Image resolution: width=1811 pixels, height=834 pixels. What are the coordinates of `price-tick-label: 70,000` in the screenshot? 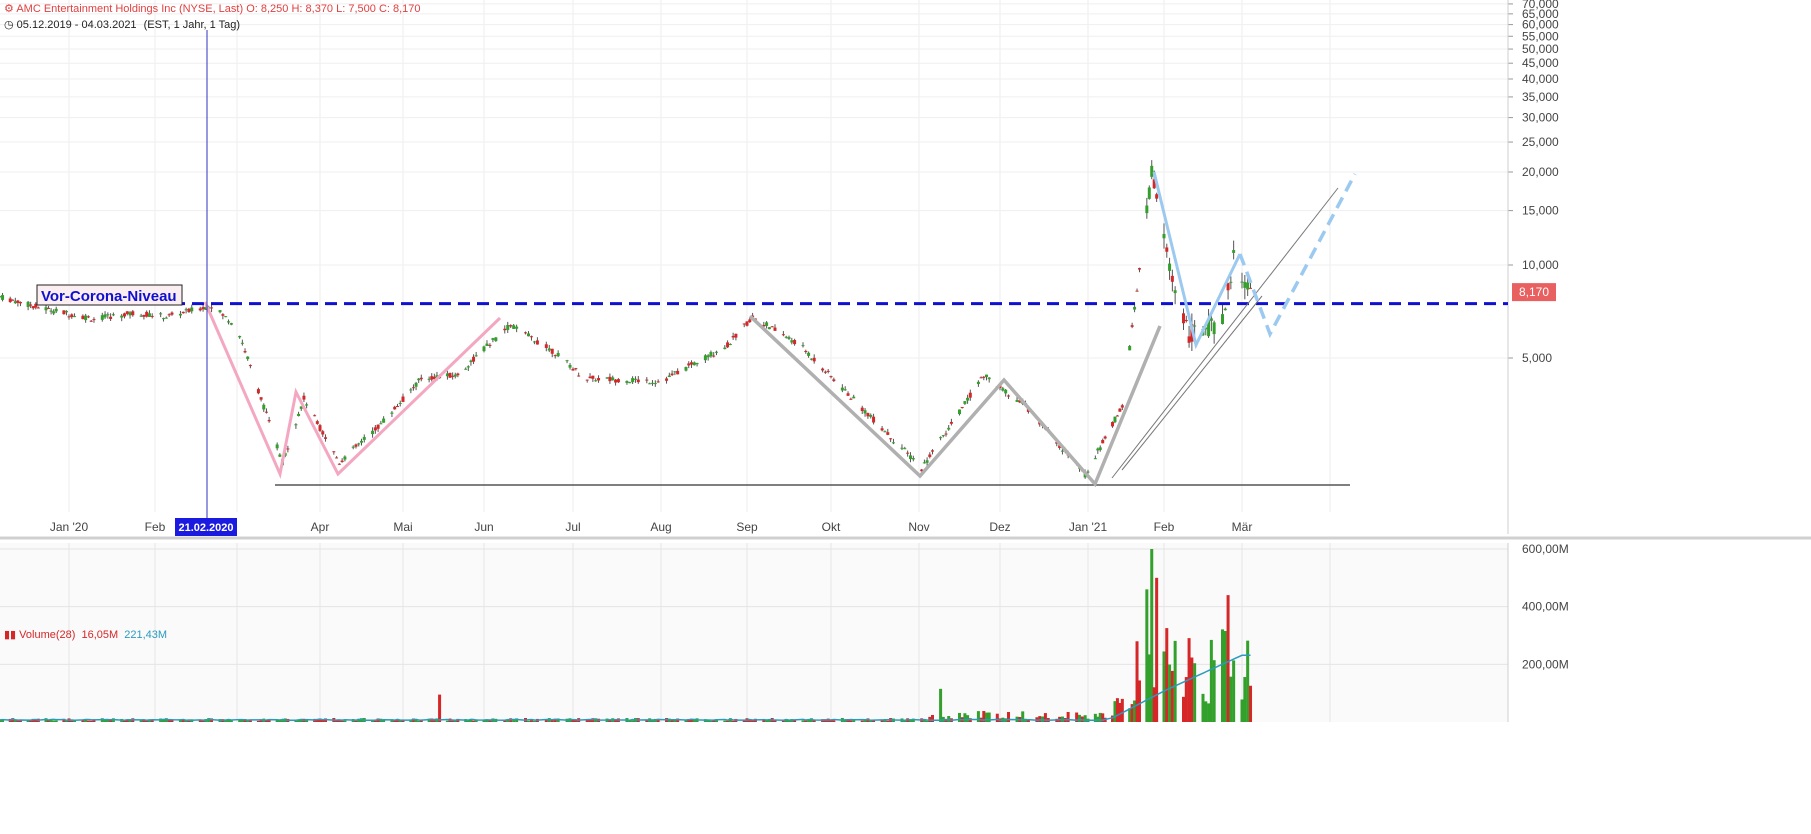 It's located at (1540, 5).